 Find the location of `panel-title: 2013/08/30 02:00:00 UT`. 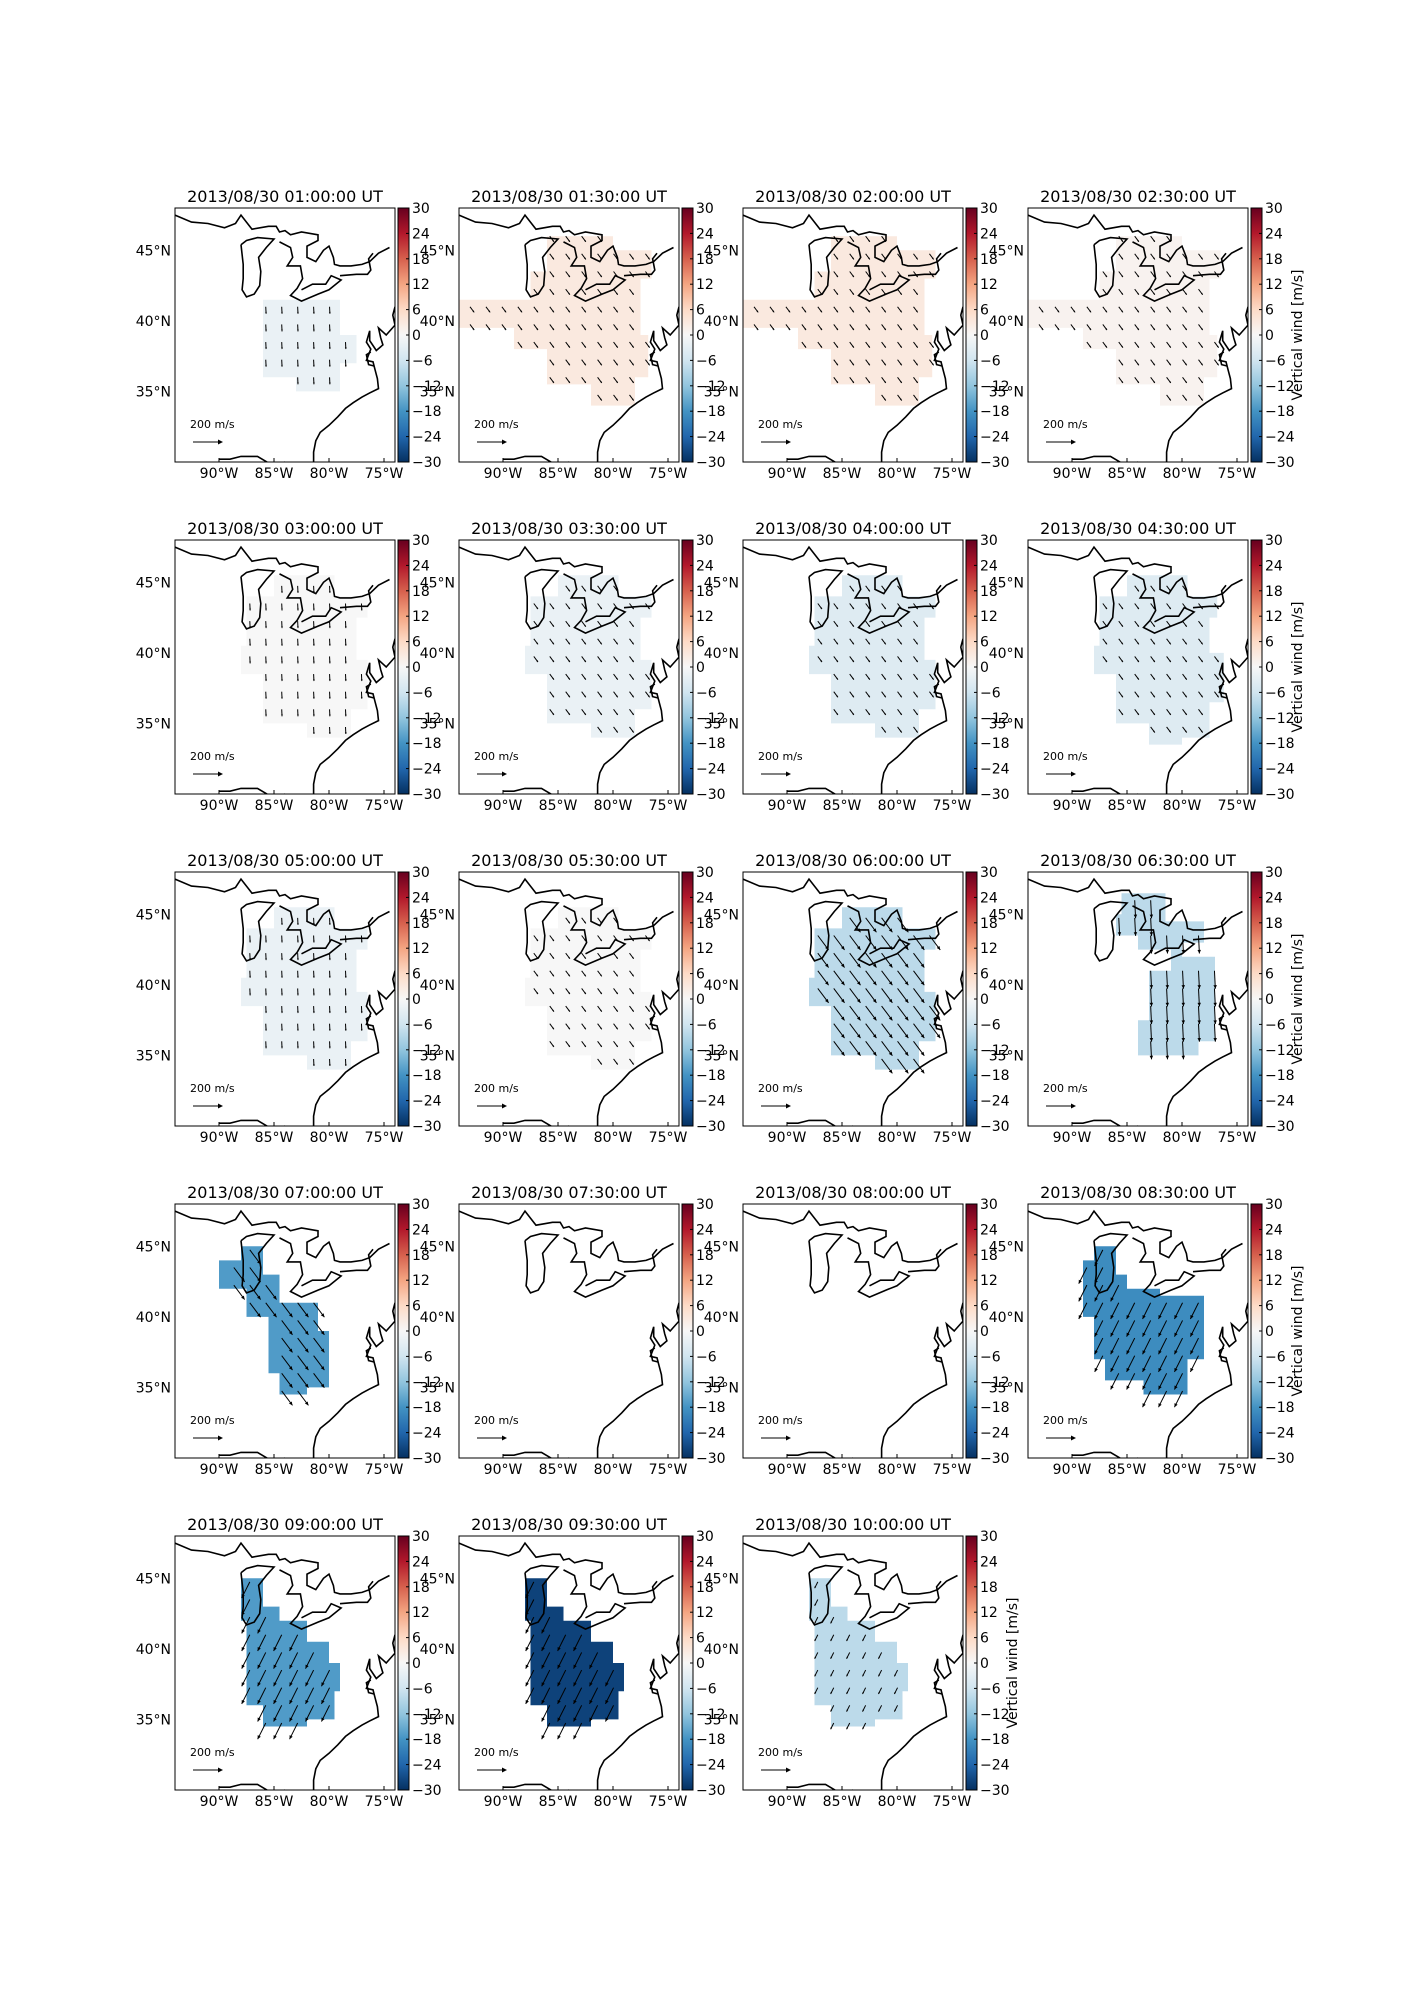

panel-title: 2013/08/30 02:00:00 UT is located at coordinates (853, 196).